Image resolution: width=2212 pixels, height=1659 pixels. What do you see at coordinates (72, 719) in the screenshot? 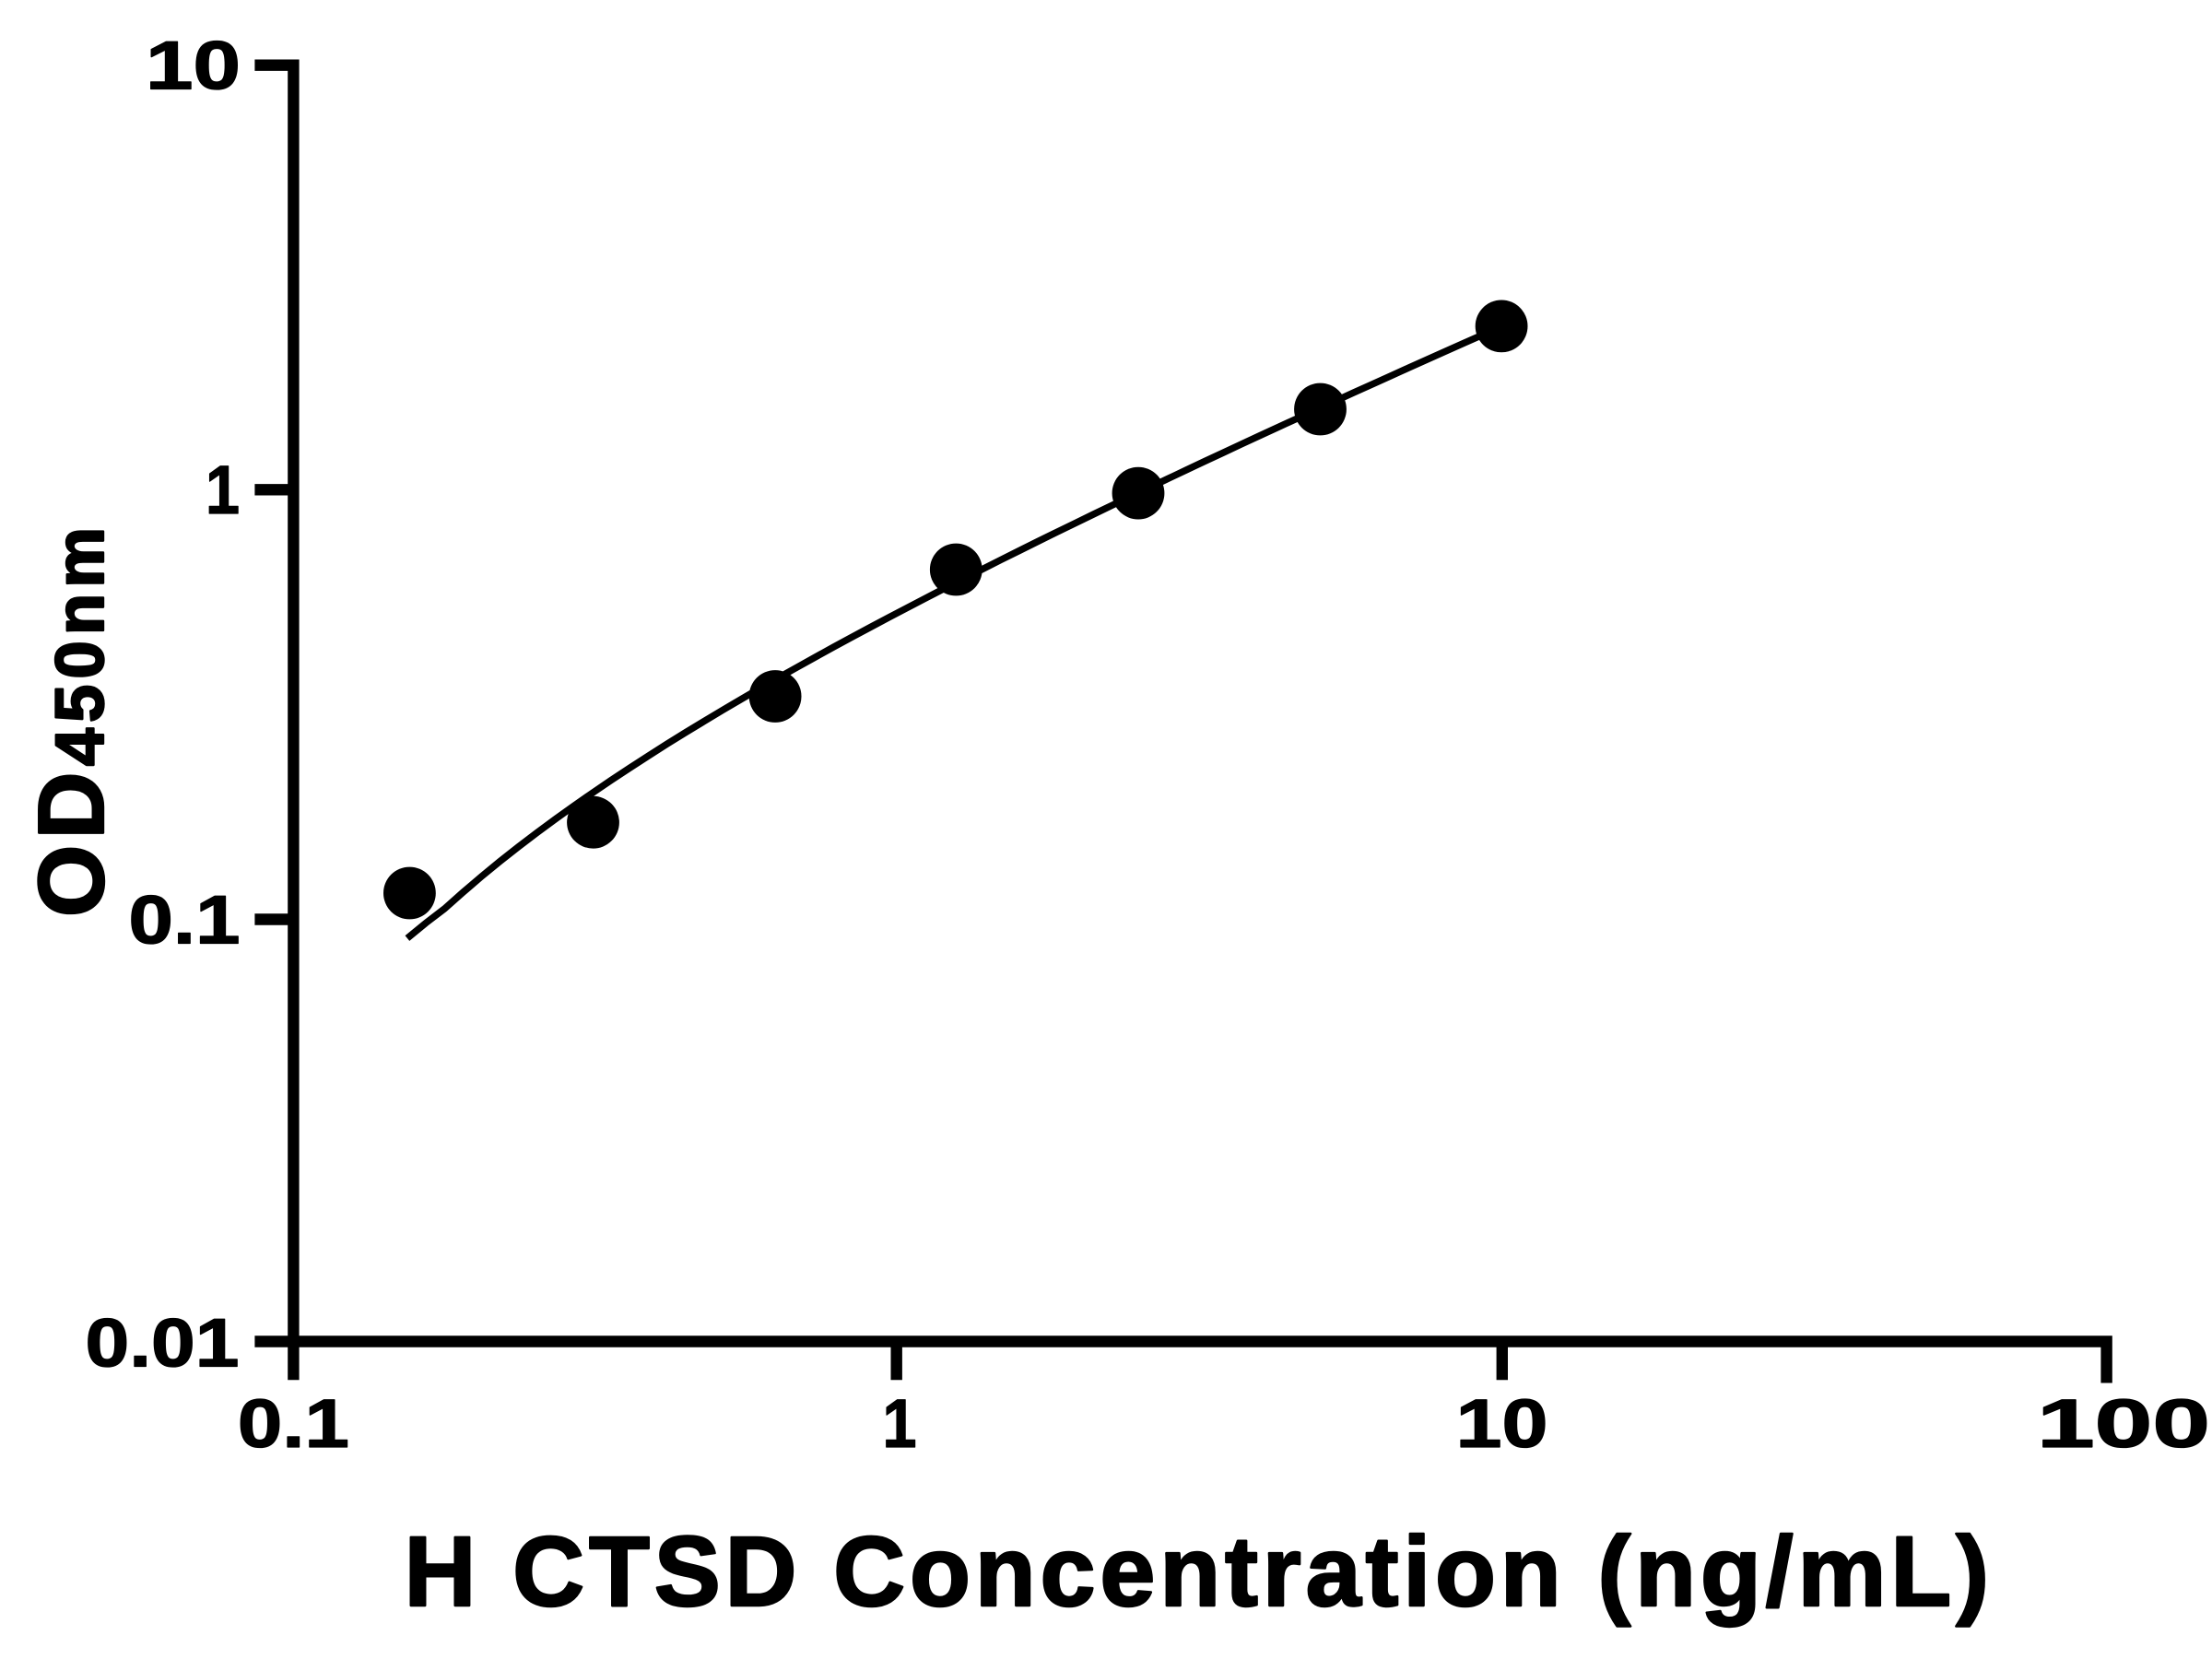
I see `svg-text: OD450nm` at bounding box center [72, 719].